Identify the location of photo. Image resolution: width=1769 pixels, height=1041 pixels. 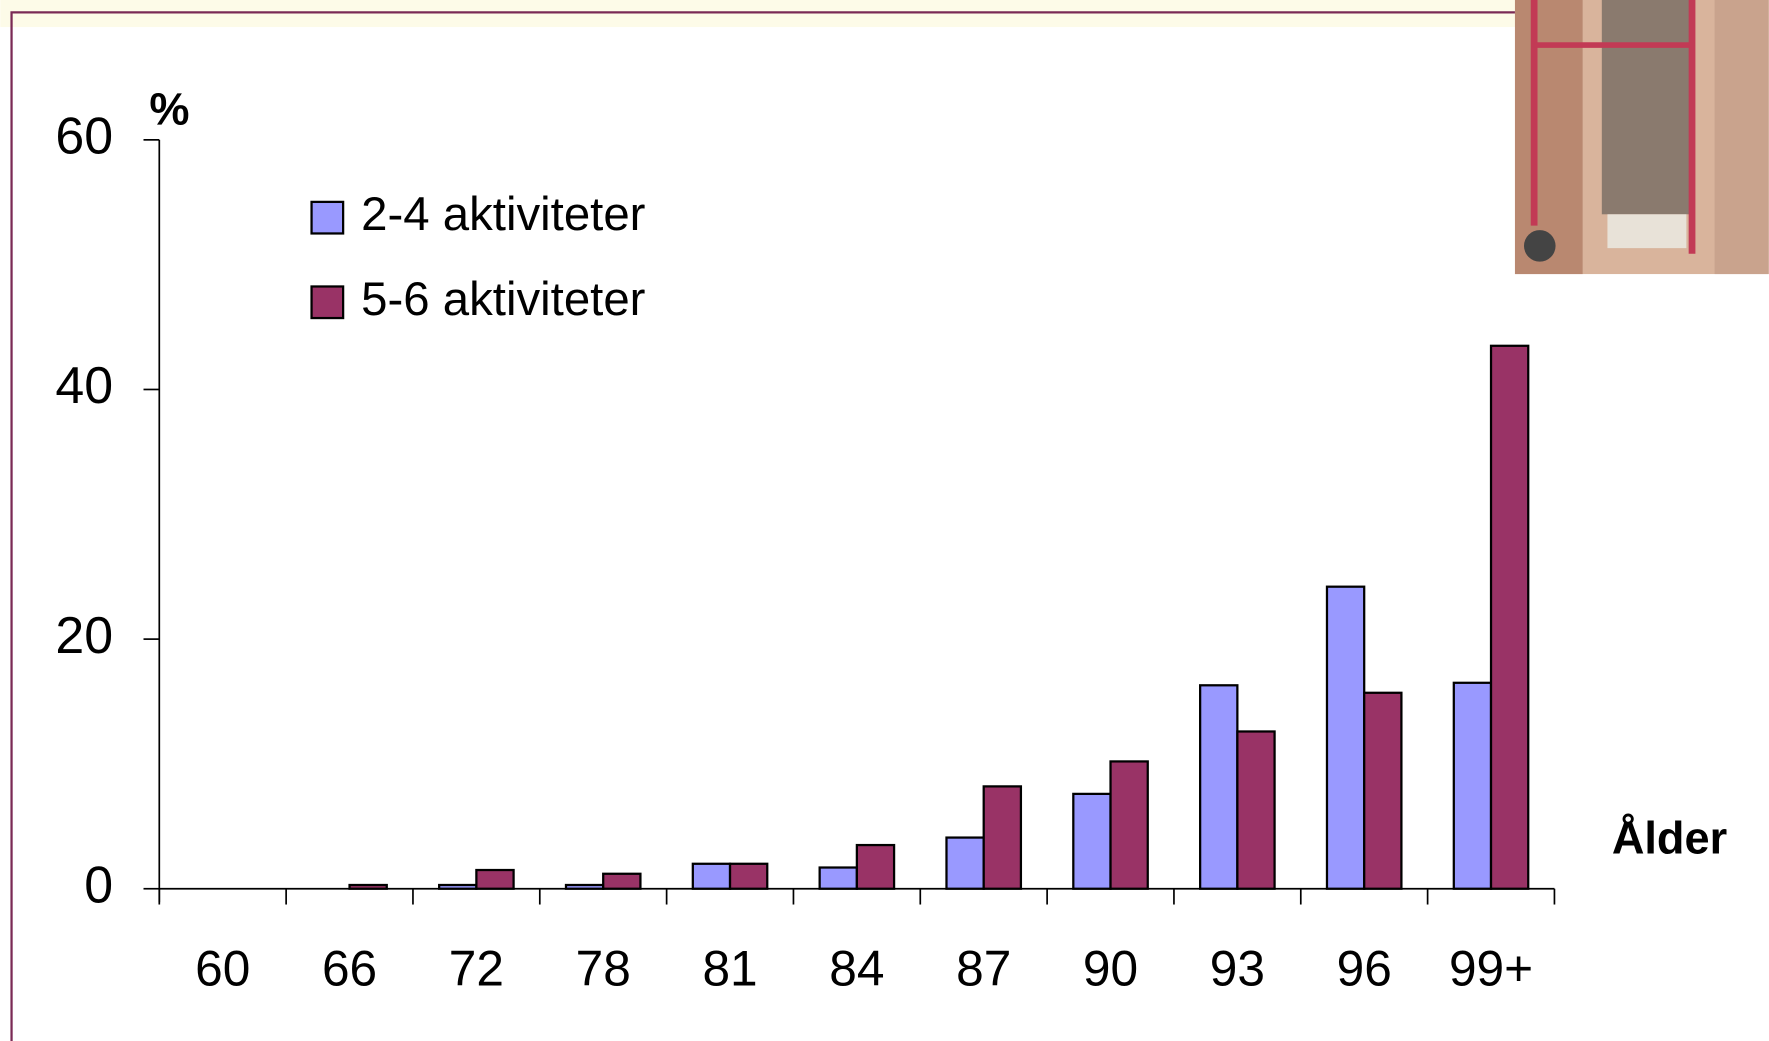
(1641, 137).